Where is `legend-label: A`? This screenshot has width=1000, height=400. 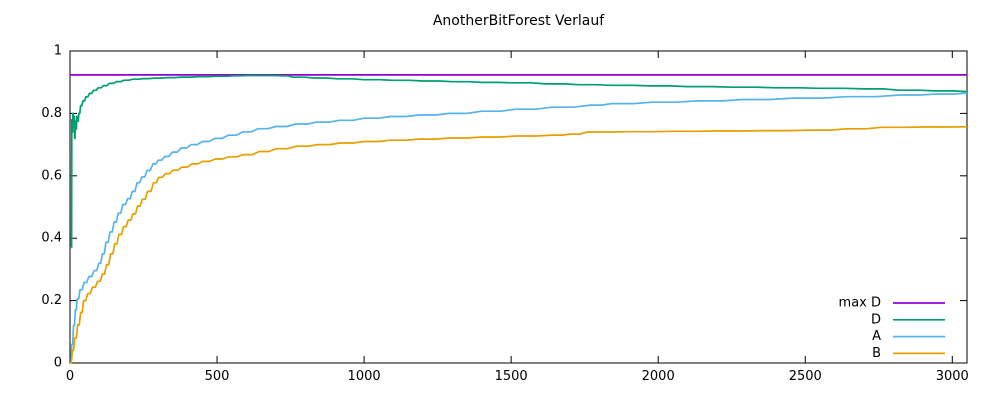
legend-label: A is located at coordinates (876, 336).